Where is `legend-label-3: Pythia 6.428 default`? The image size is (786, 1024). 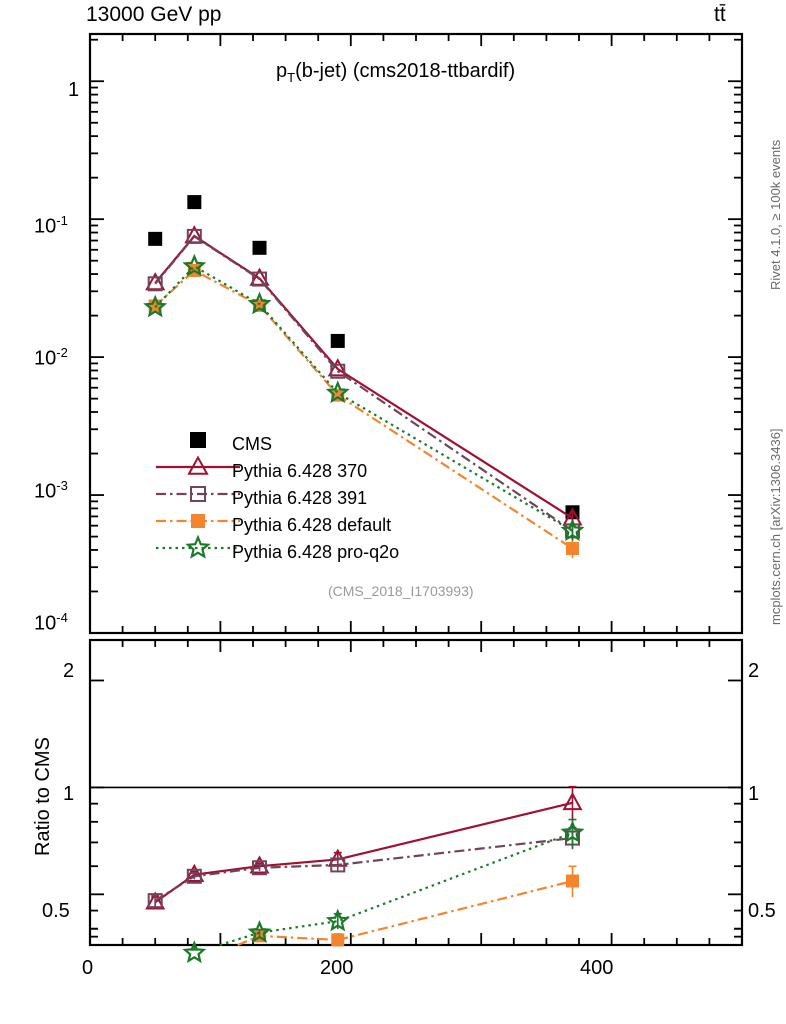
legend-label-3: Pythia 6.428 default is located at coordinates (312, 525).